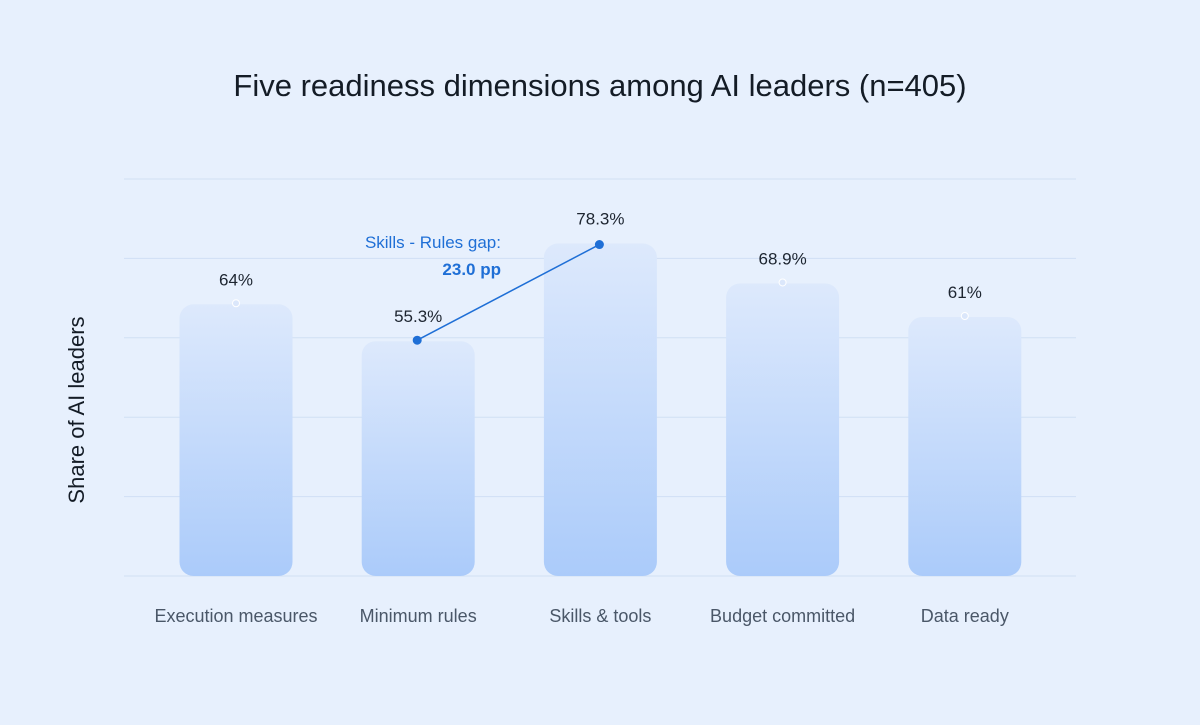  I want to click on gap-point-minimum-rules, so click(417, 340).